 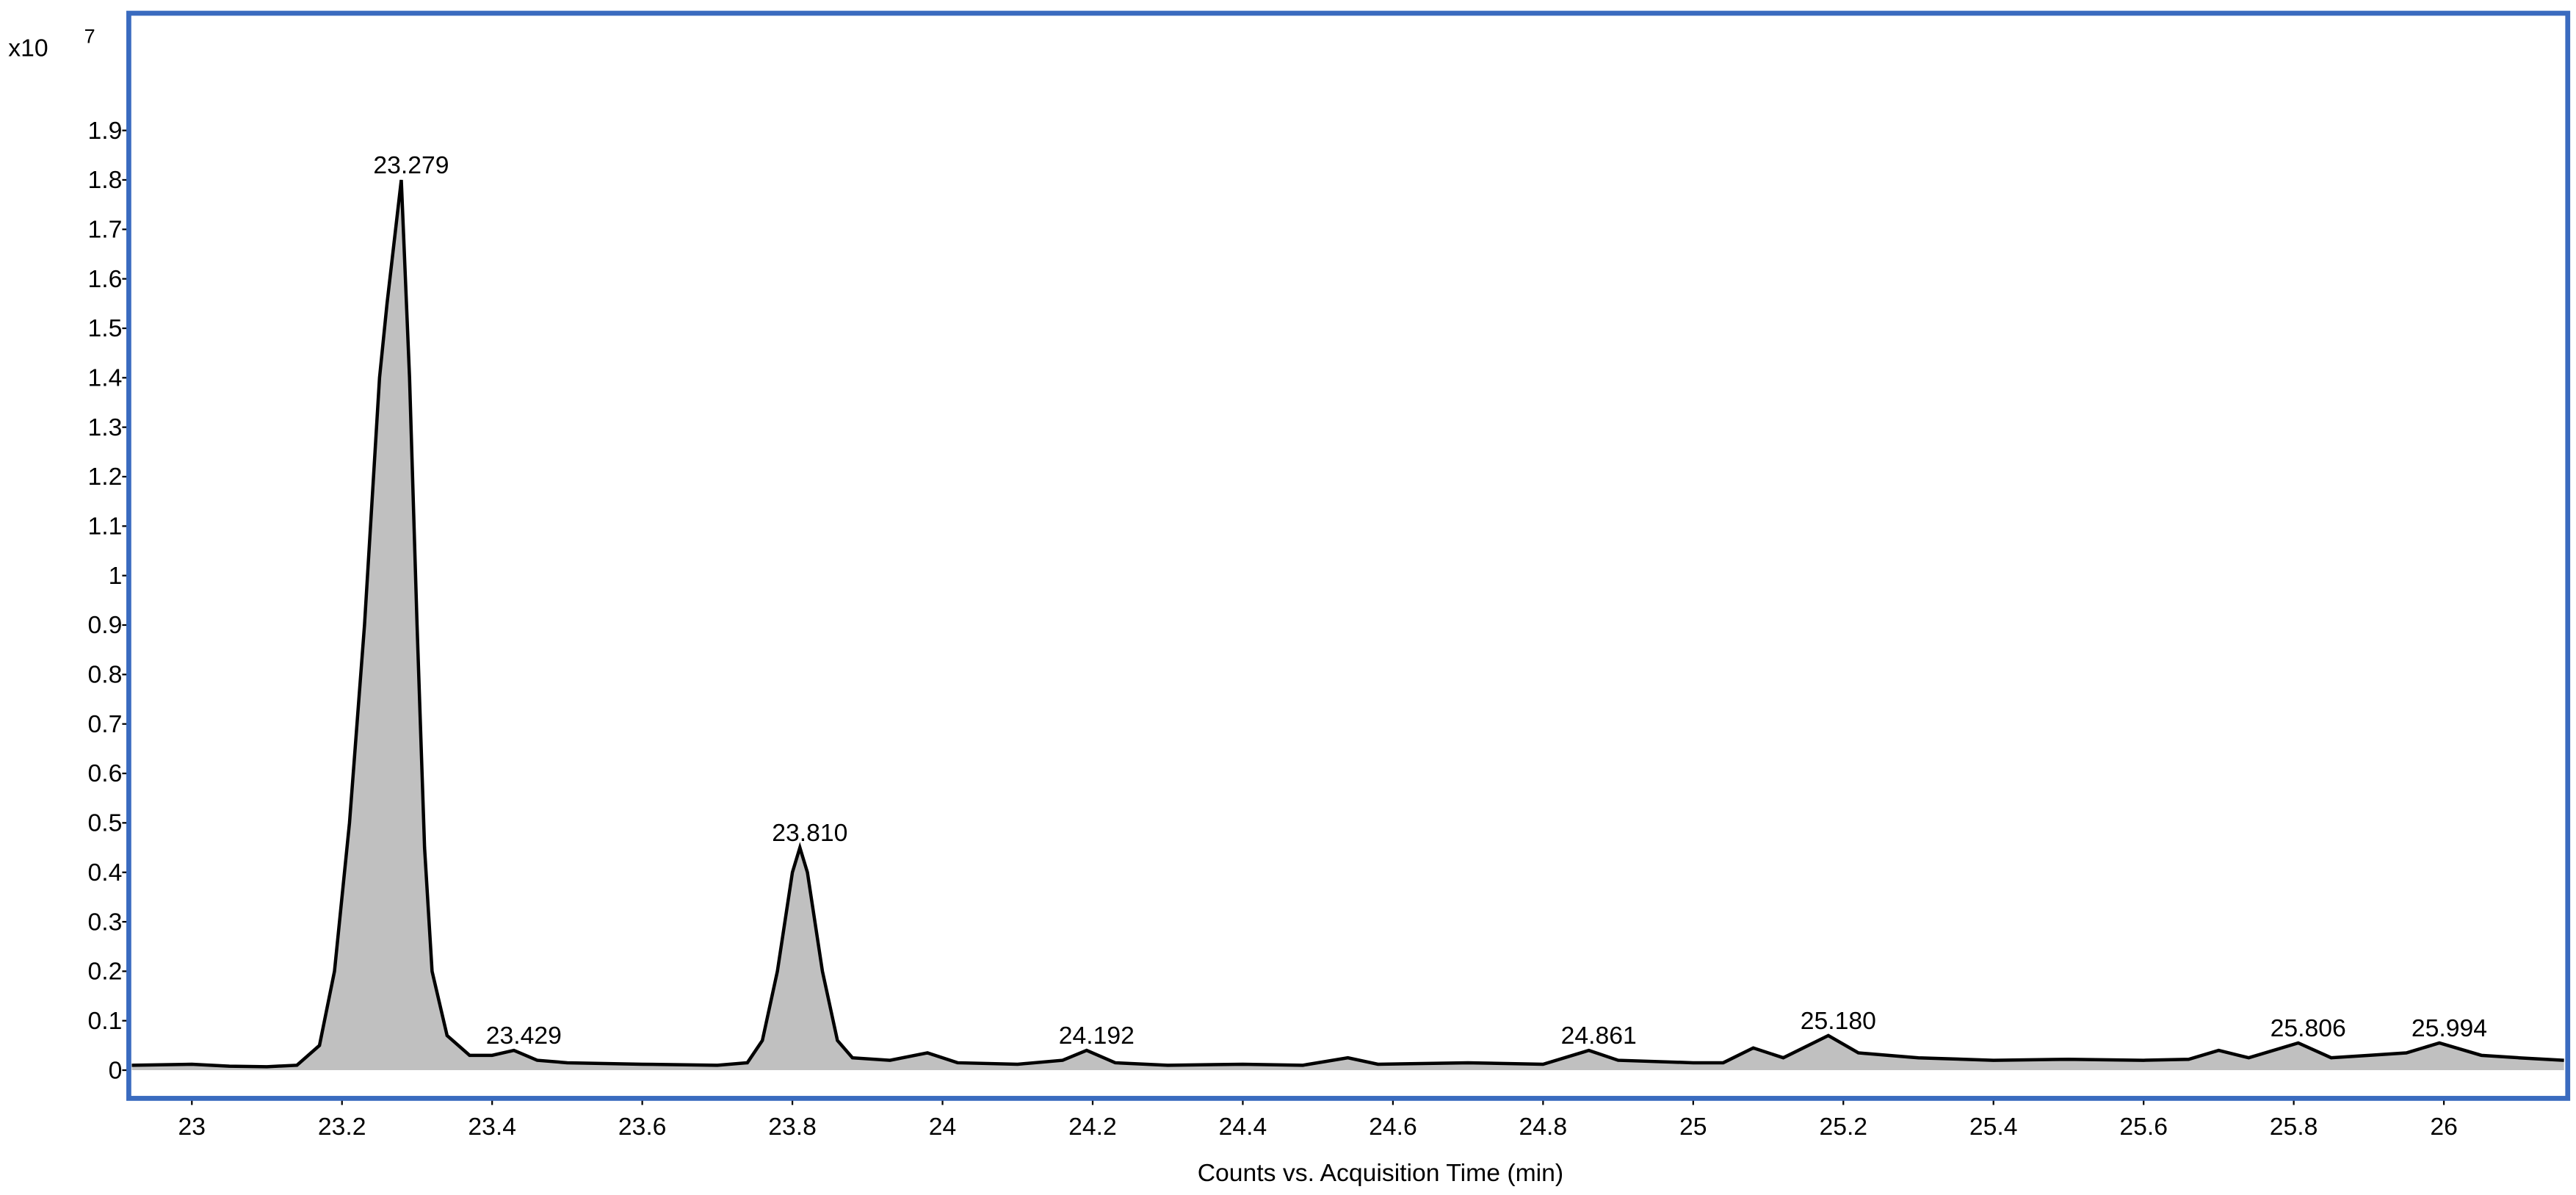 I want to click on y-tick-label: 0.4, so click(x=105, y=873).